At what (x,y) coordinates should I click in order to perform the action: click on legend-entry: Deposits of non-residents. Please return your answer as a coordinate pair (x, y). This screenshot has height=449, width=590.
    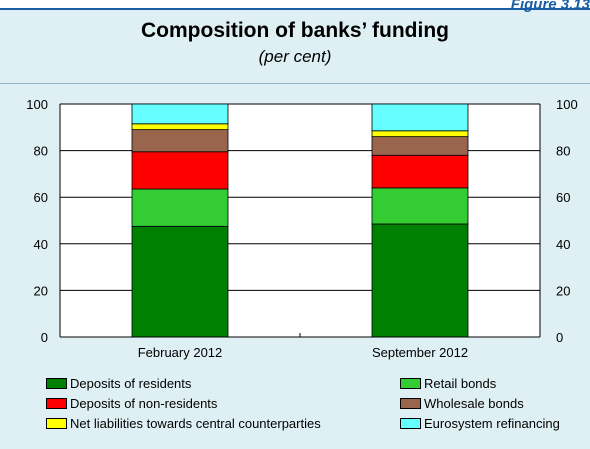
    Looking at the image, I should click on (131, 403).